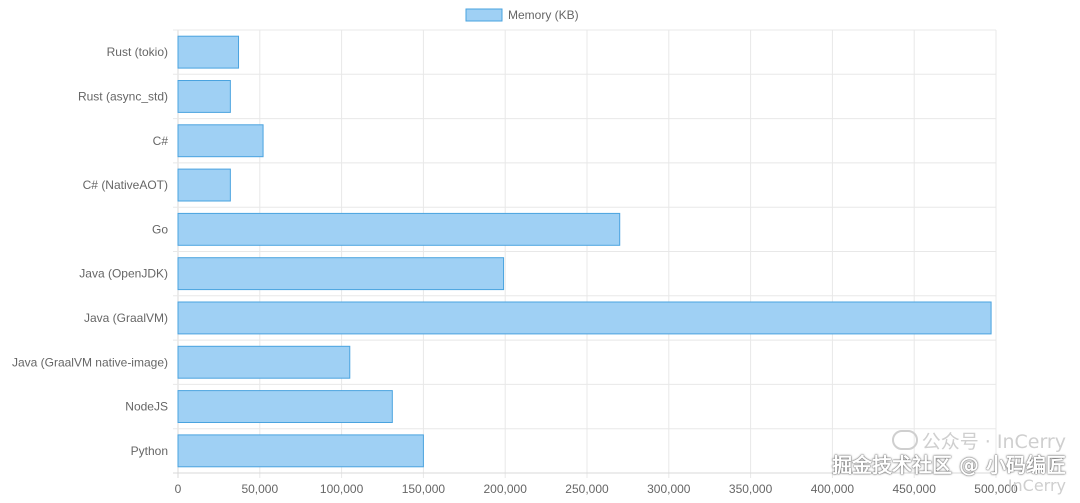  What do you see at coordinates (424, 489) in the screenshot?
I see `x-tick-label: 150,000` at bounding box center [424, 489].